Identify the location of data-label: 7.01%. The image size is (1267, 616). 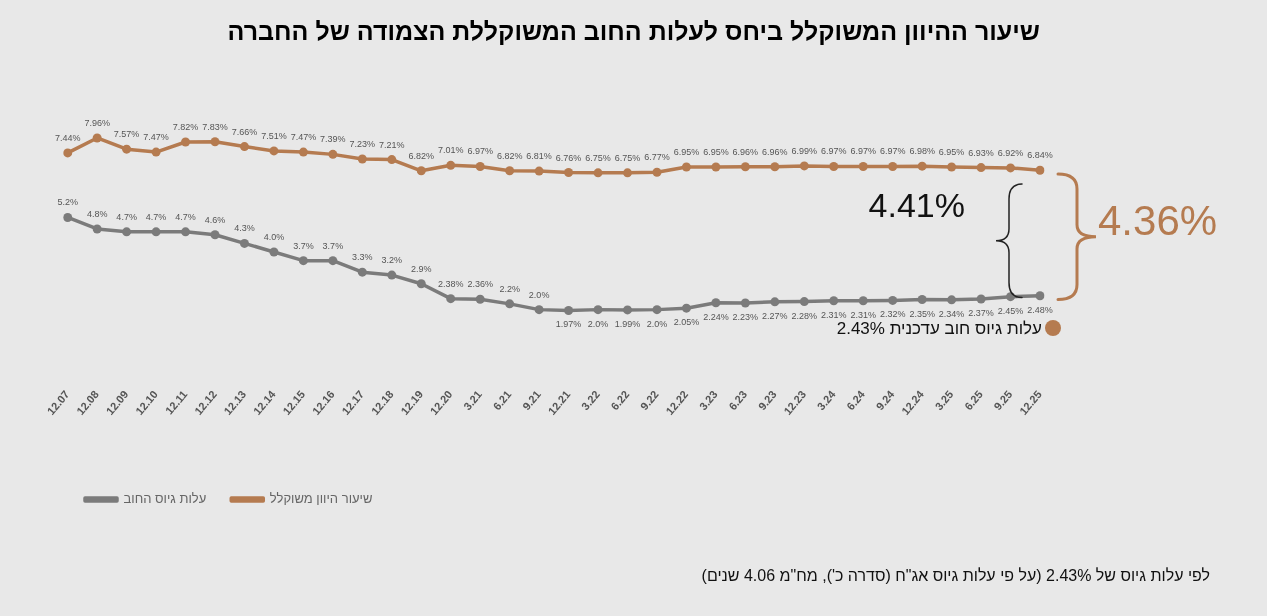
(450, 150).